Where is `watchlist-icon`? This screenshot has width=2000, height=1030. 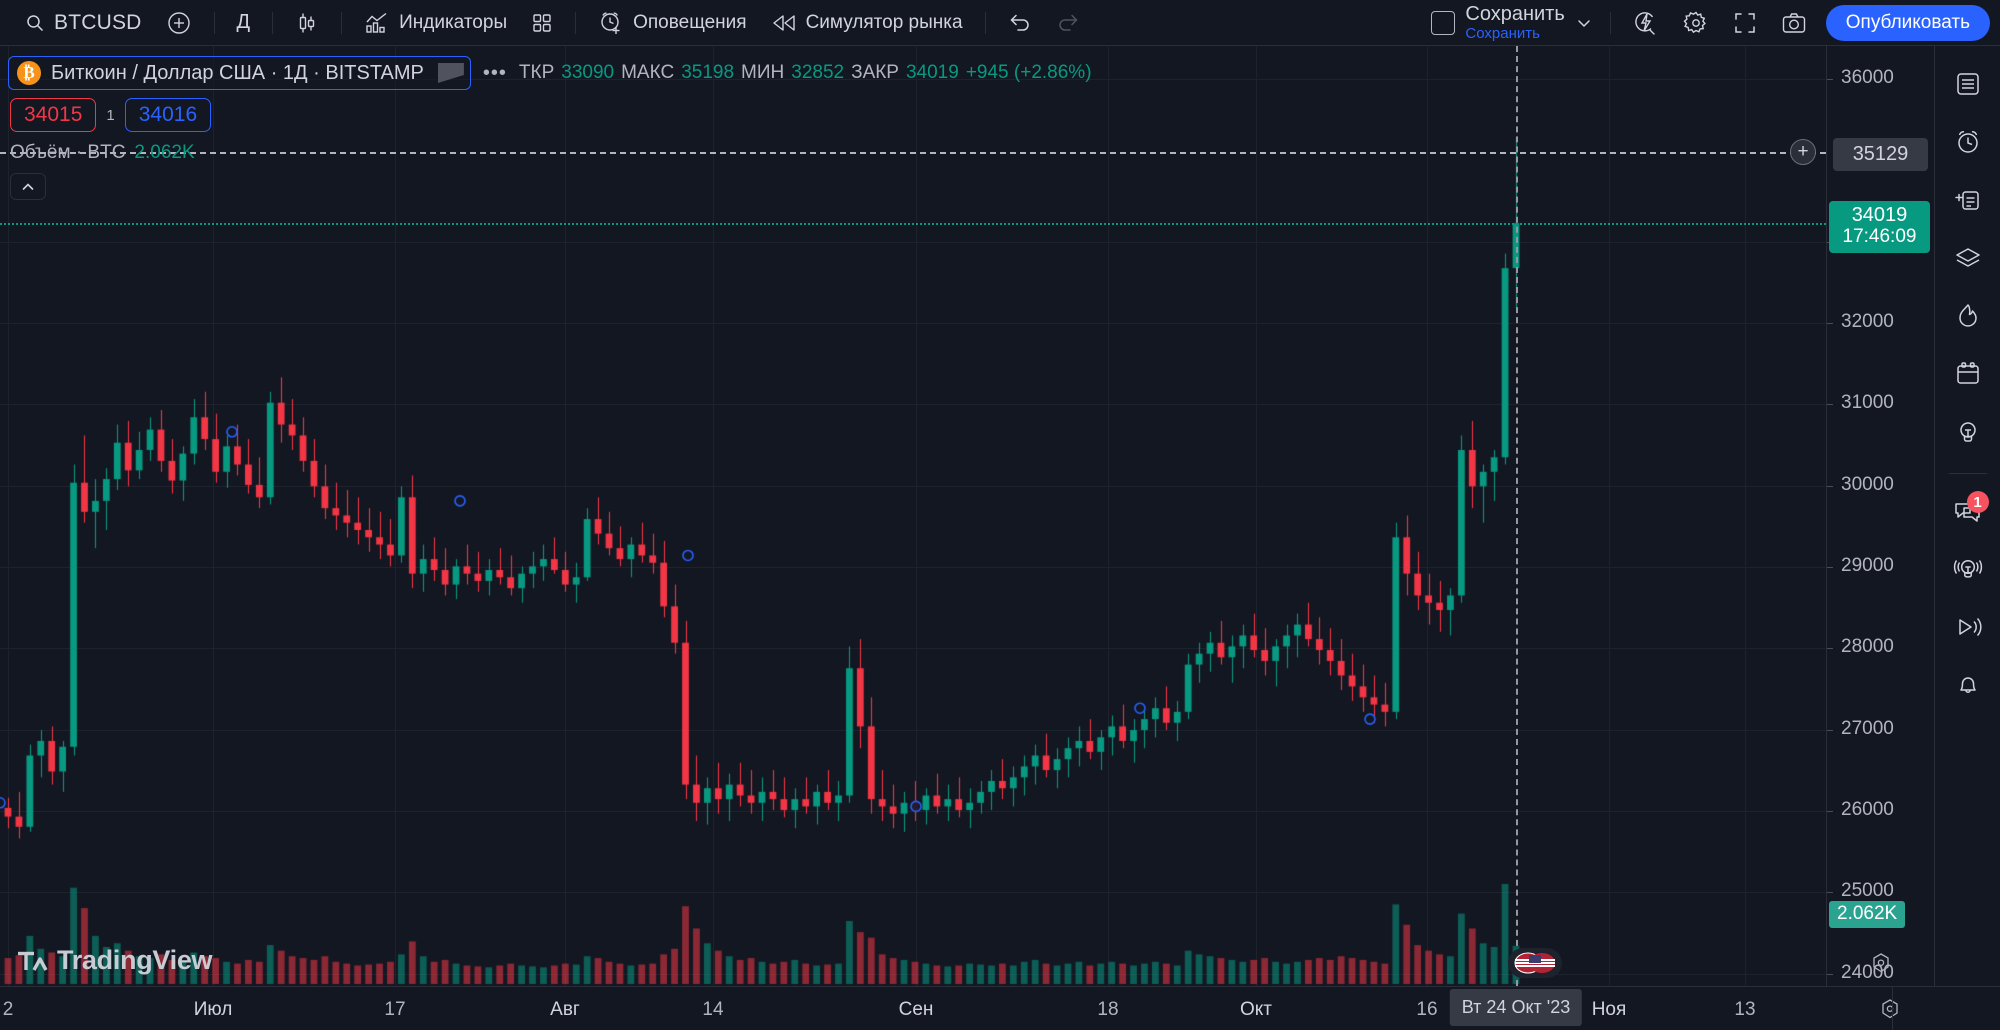 watchlist-icon is located at coordinates (1968, 86).